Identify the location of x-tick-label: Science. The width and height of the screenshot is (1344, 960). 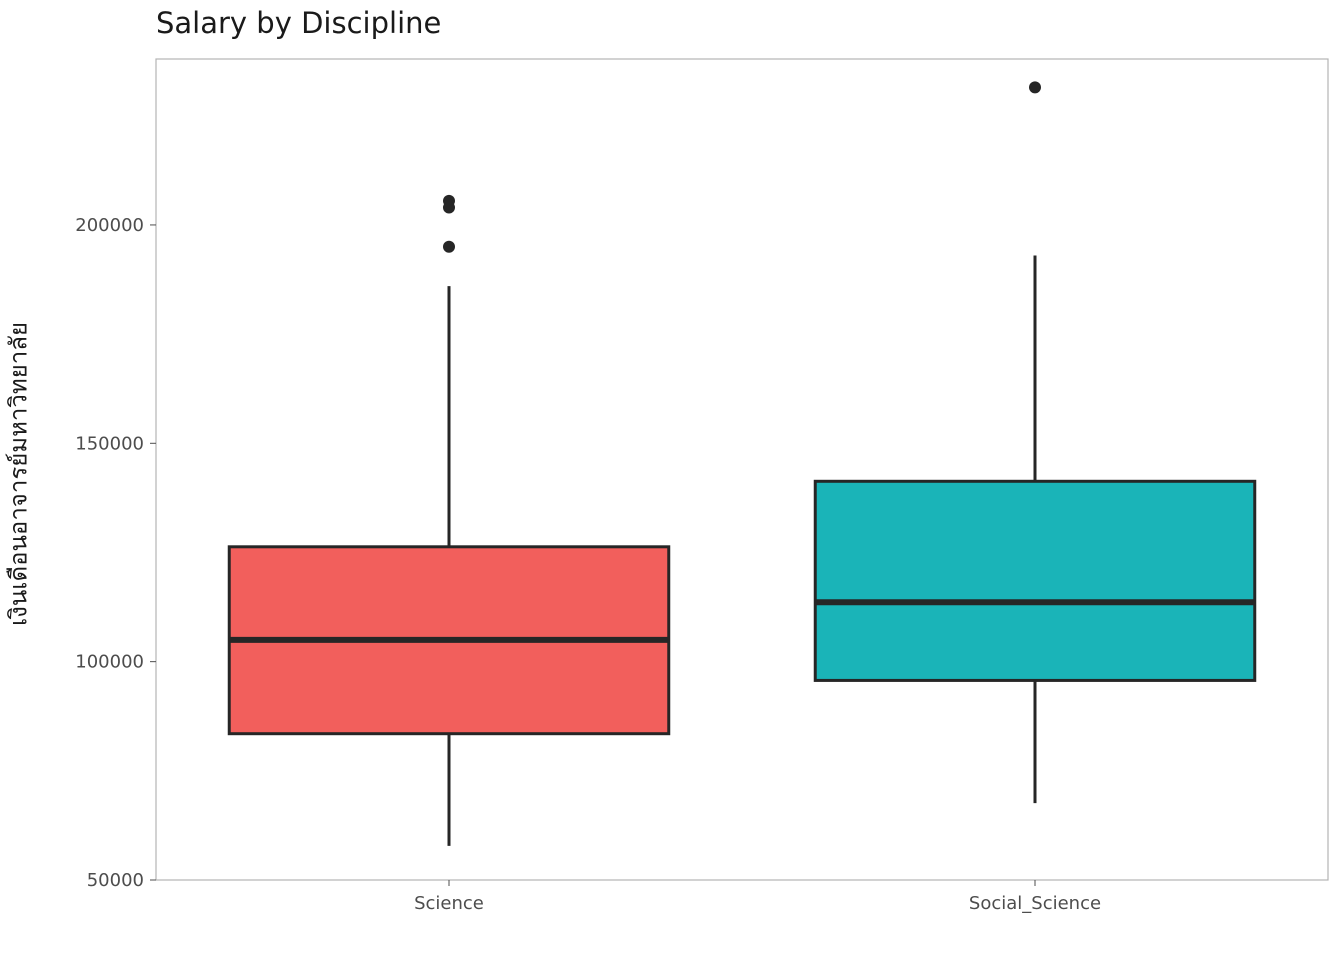
(449, 903).